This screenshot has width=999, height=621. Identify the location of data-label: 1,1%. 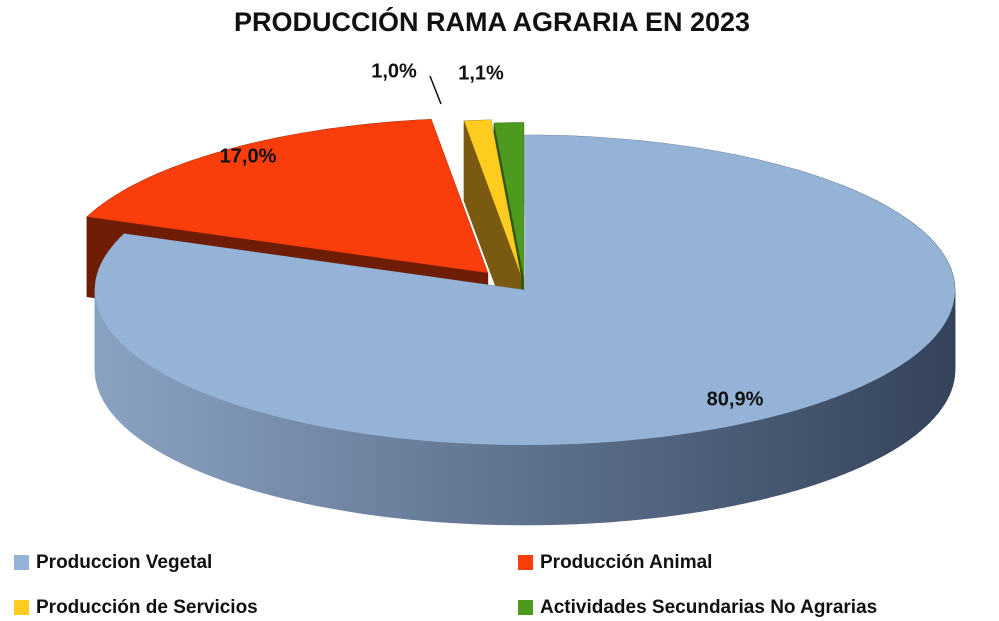
(481, 73).